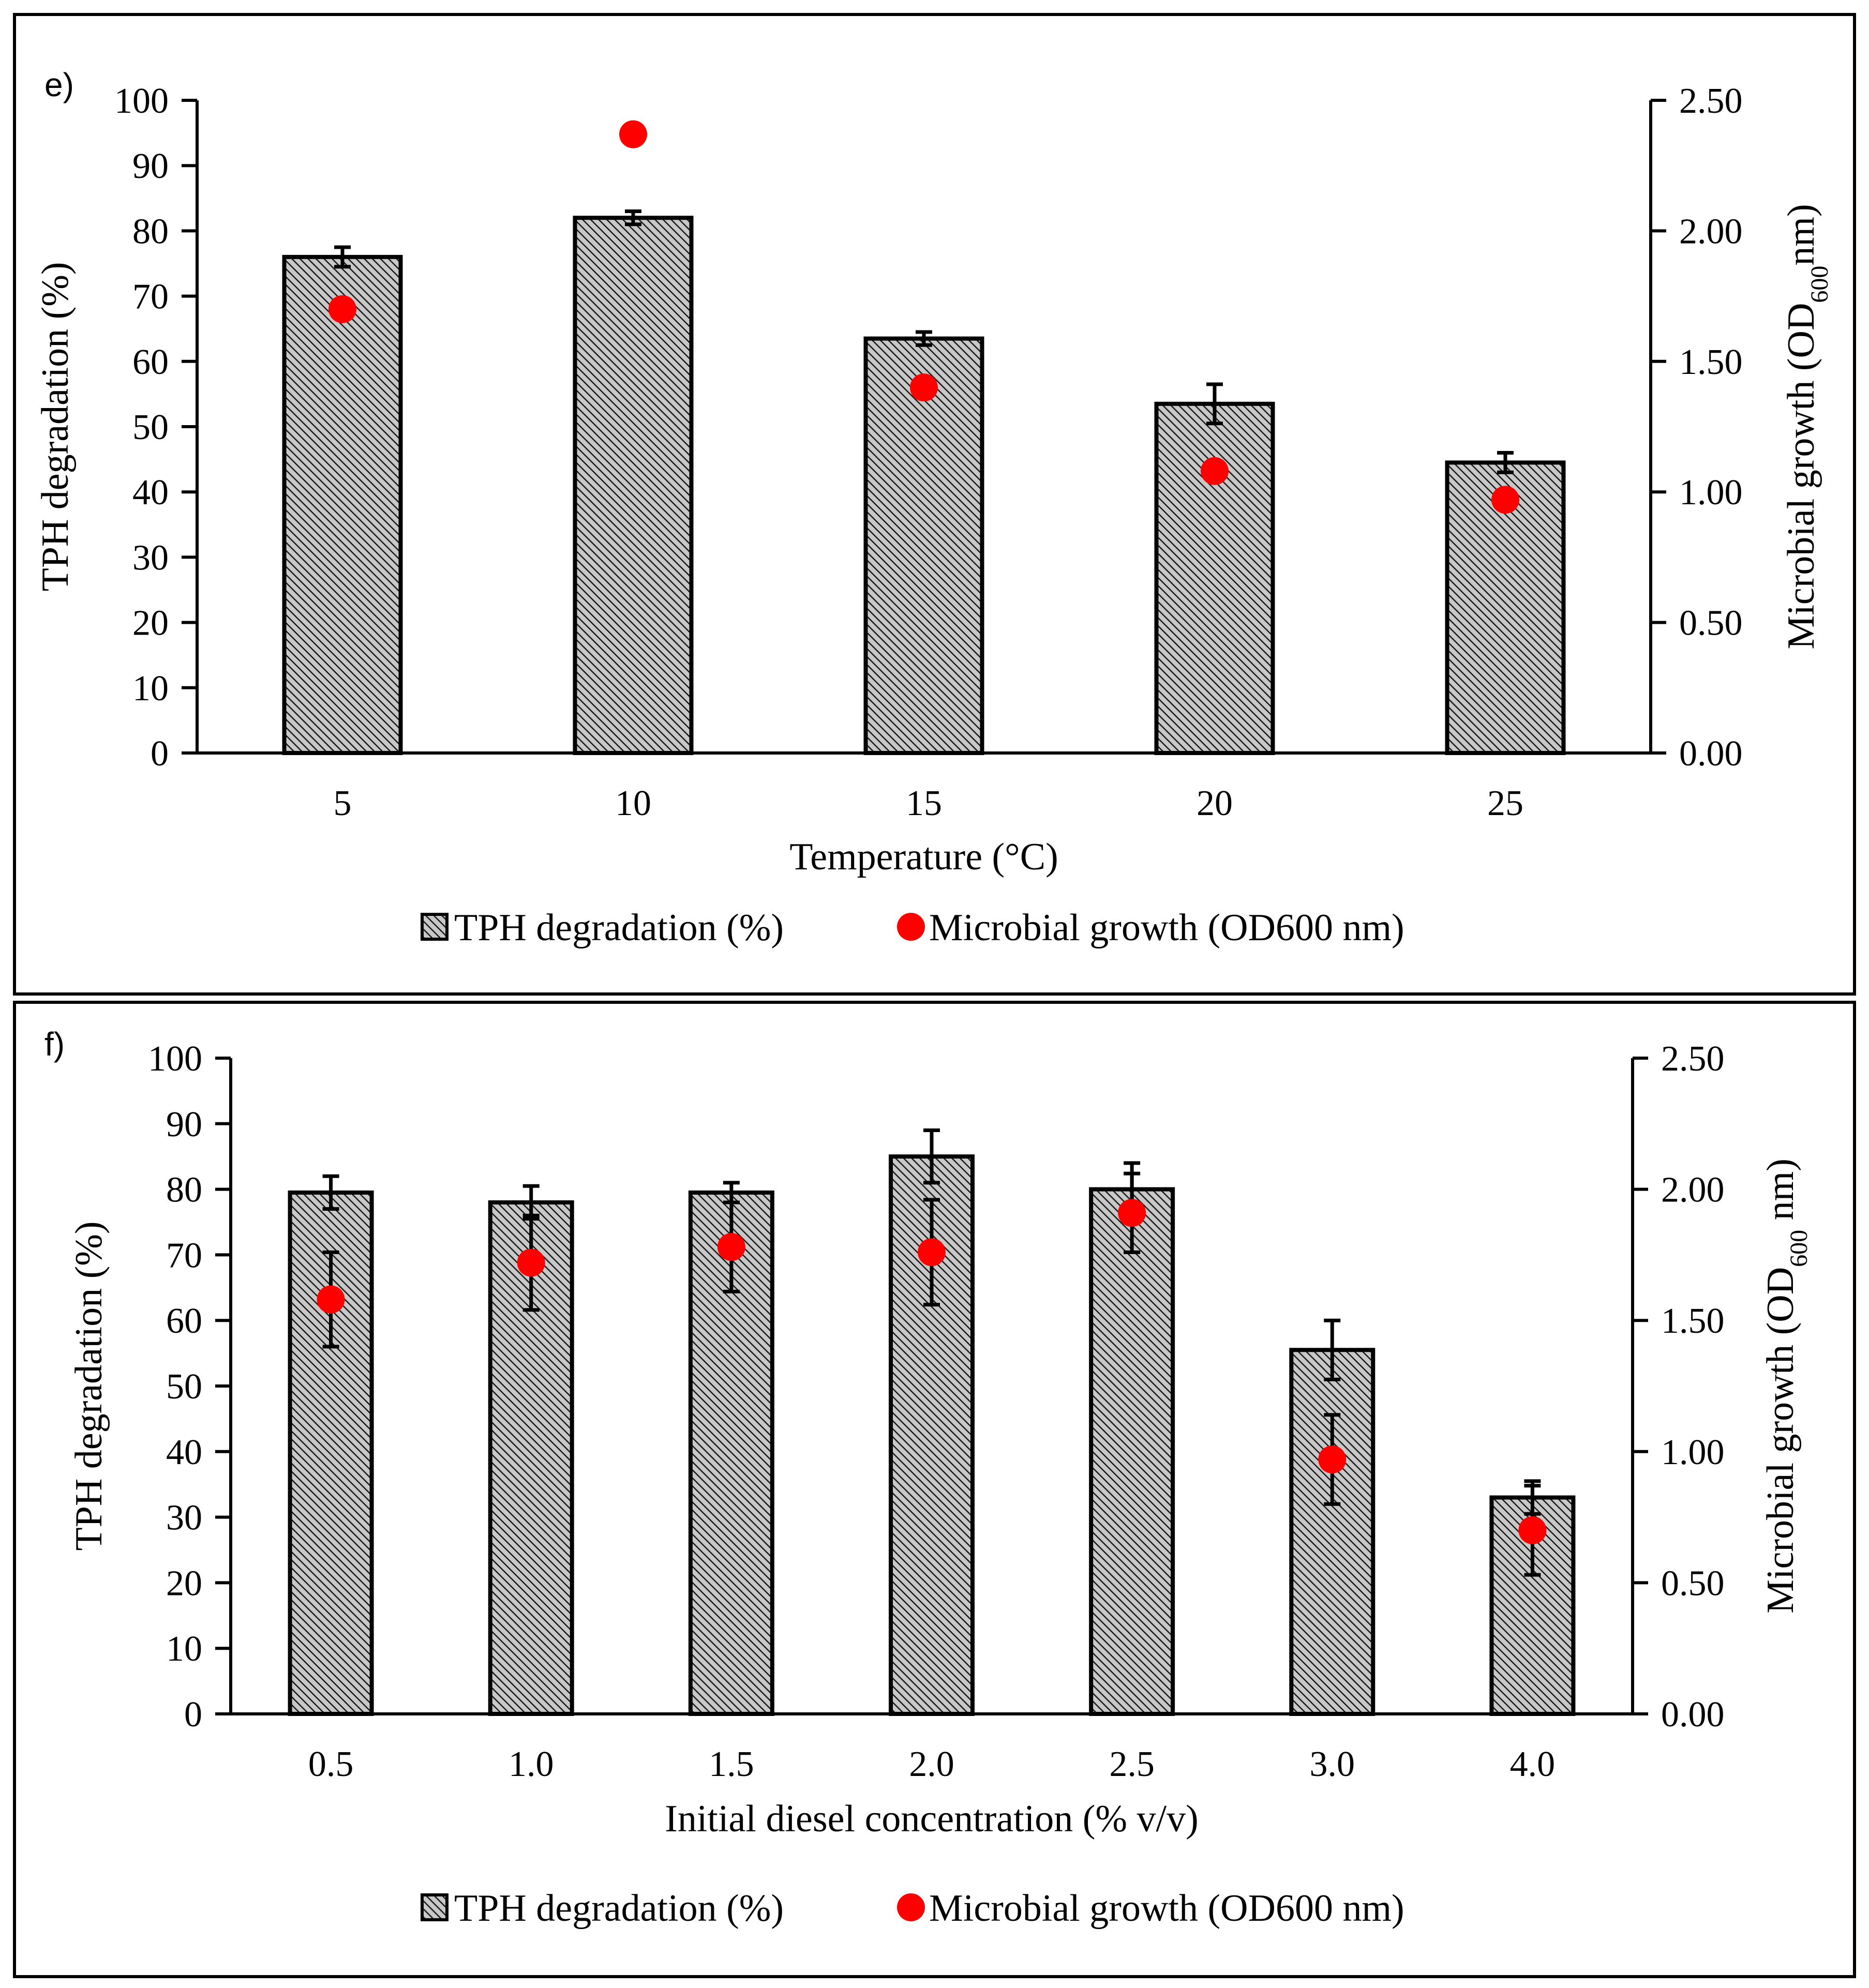  What do you see at coordinates (531, 1262) in the screenshot?
I see `growth-point-1.0` at bounding box center [531, 1262].